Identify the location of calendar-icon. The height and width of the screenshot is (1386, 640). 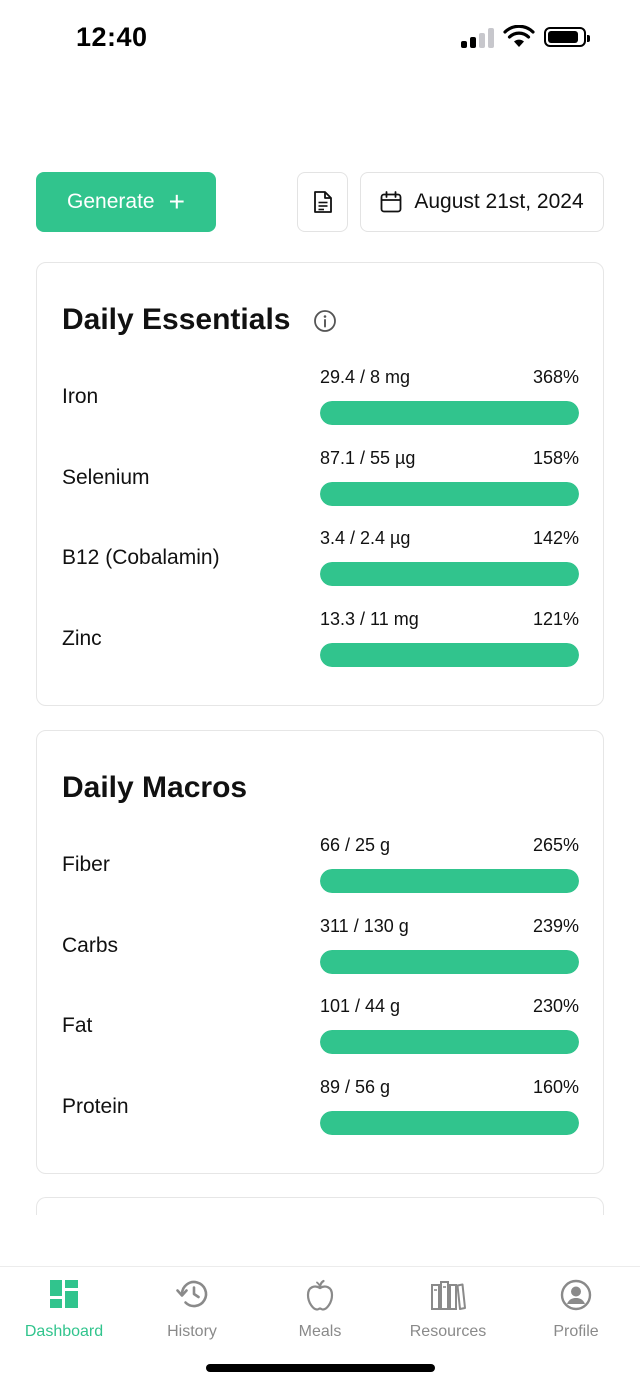
(391, 202).